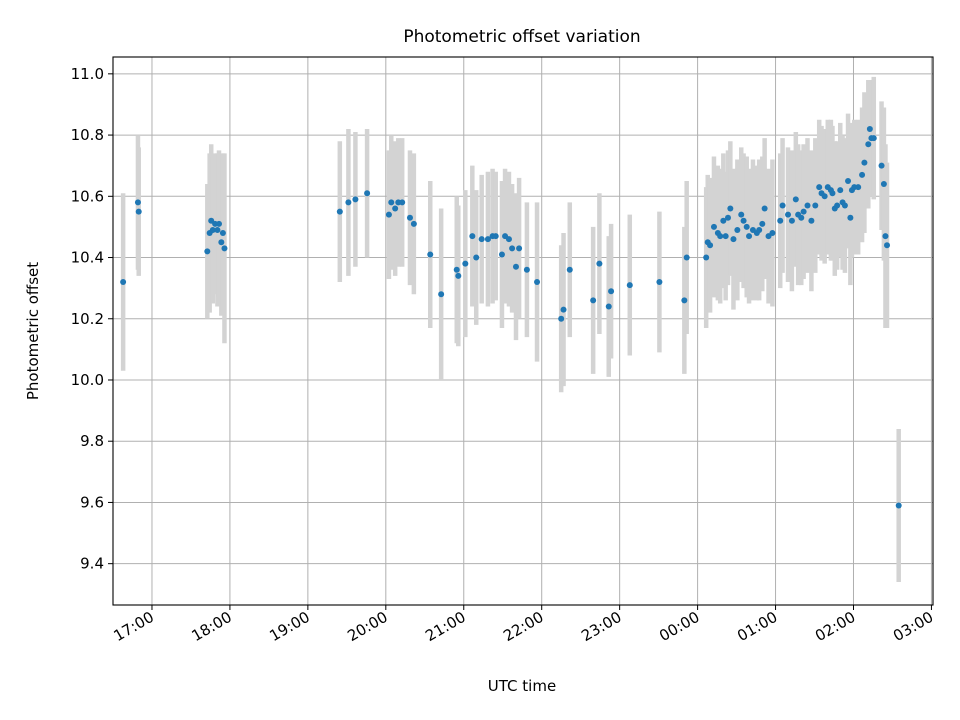 This screenshot has height=720, width=960. Describe the element at coordinates (445, 626) in the screenshot. I see `x-tick-label: 21:00` at that location.